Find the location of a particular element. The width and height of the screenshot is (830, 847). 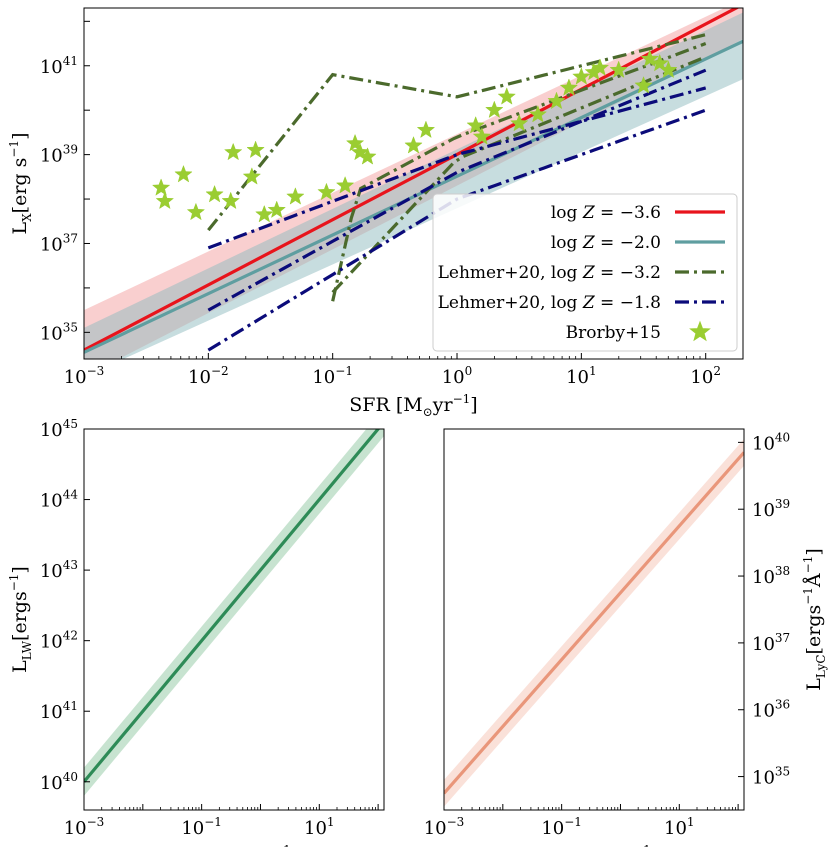

y-tick-label: 1043 is located at coordinates (59, 570).